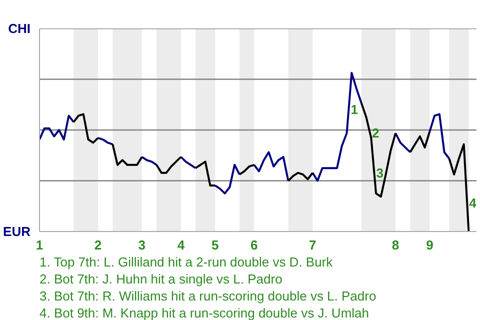 This screenshot has height=320, width=480. What do you see at coordinates (208, 296) in the screenshot?
I see `text: 3. Bot 7th: R. Williams hit a run-scoring double vs L. Padro` at bounding box center [208, 296].